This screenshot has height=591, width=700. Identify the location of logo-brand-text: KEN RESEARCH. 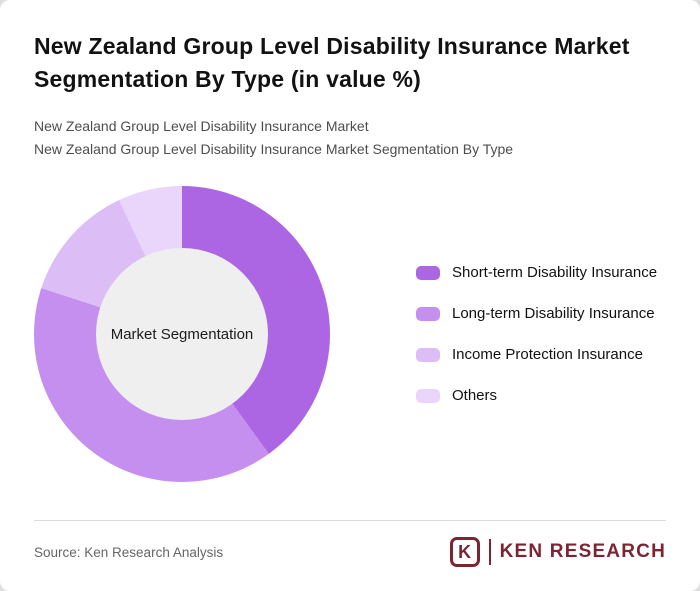
(582, 551).